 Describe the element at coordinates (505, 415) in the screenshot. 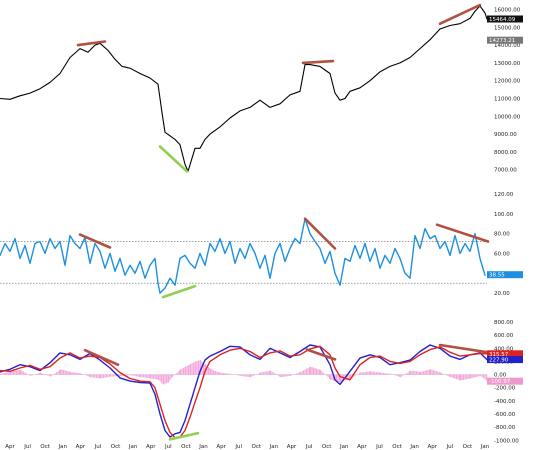

I see `y-tick-label: -600.00` at that location.